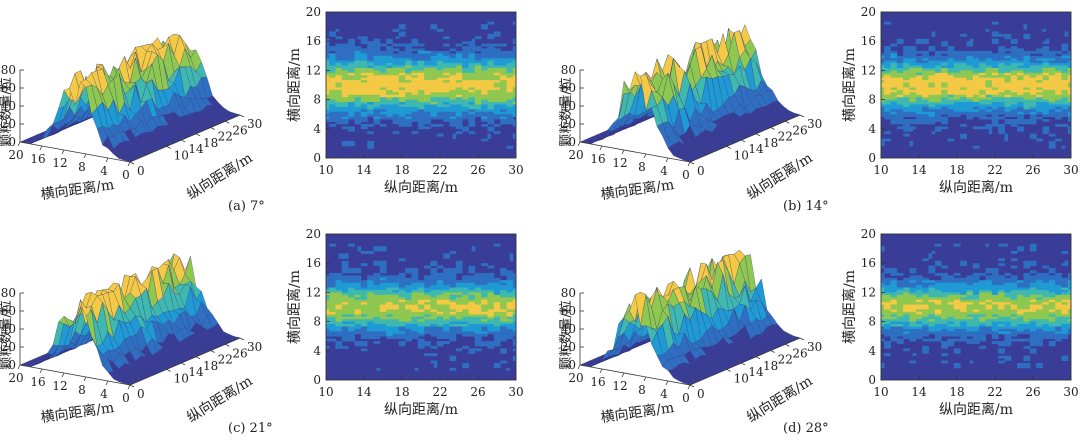  Describe the element at coordinates (317, 100) in the screenshot. I see `y-tick-label: 8` at that location.